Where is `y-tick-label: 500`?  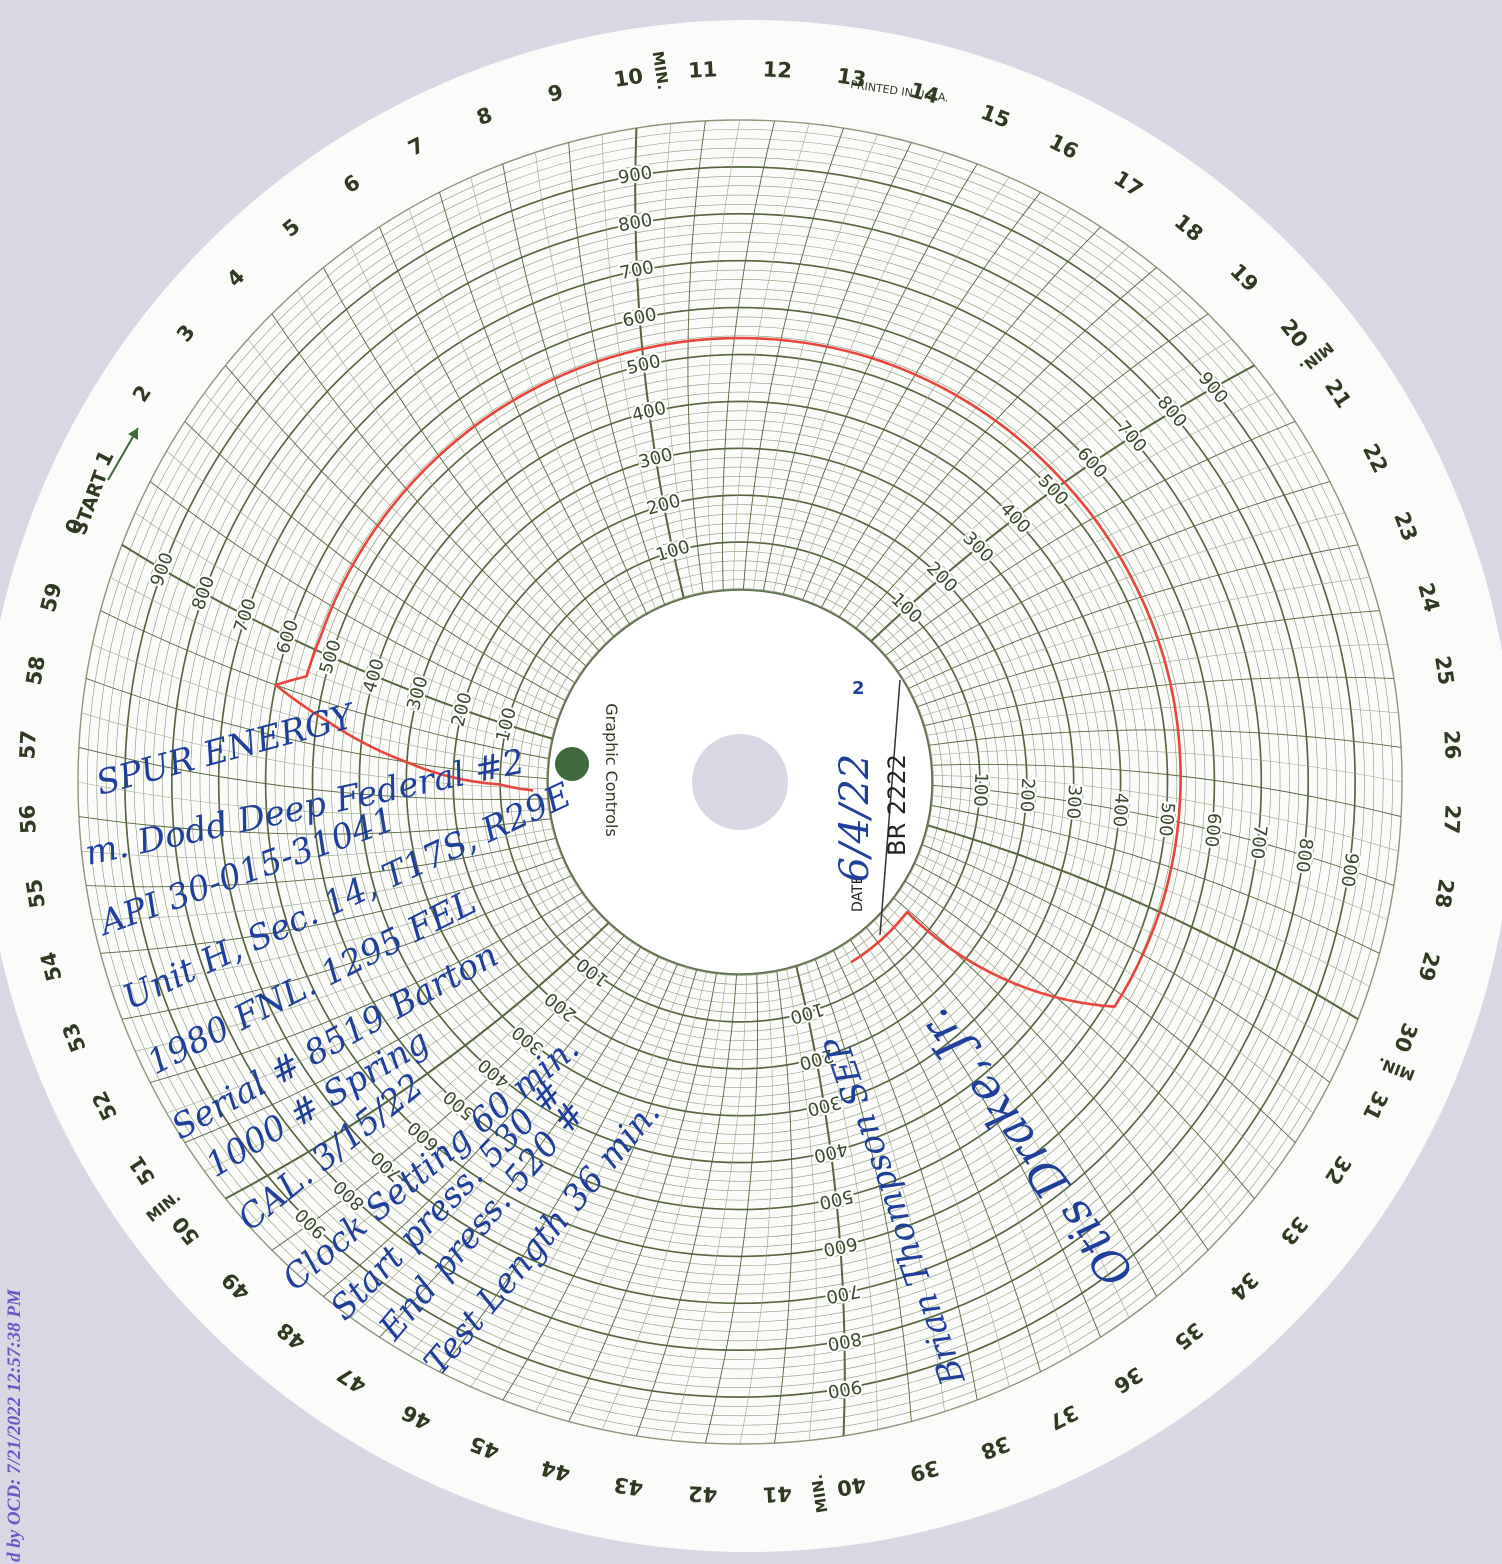 y-tick-label: 500 is located at coordinates (1166, 819).